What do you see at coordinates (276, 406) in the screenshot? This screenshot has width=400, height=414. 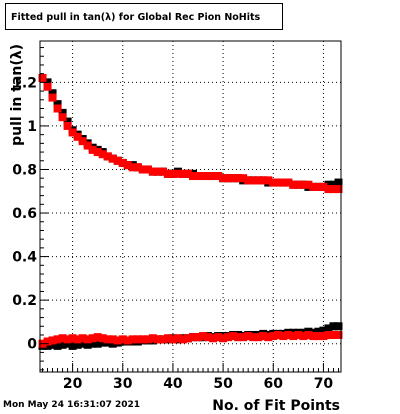 I see `x-axis-title: No. of Fit Points` at bounding box center [276, 406].